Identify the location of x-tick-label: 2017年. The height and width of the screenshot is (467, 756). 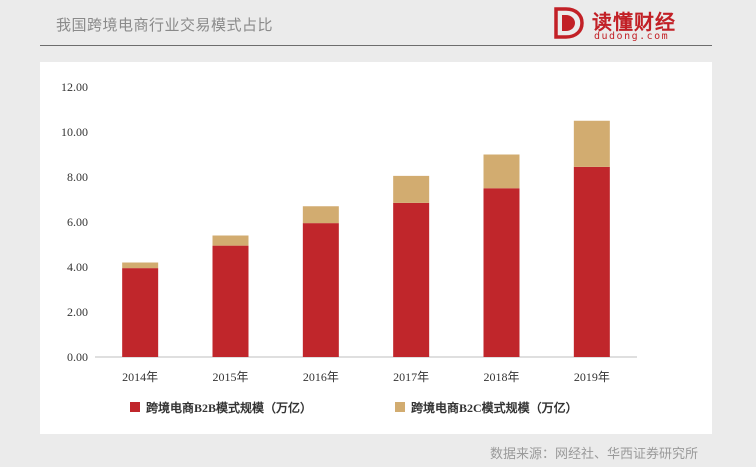
(411, 377).